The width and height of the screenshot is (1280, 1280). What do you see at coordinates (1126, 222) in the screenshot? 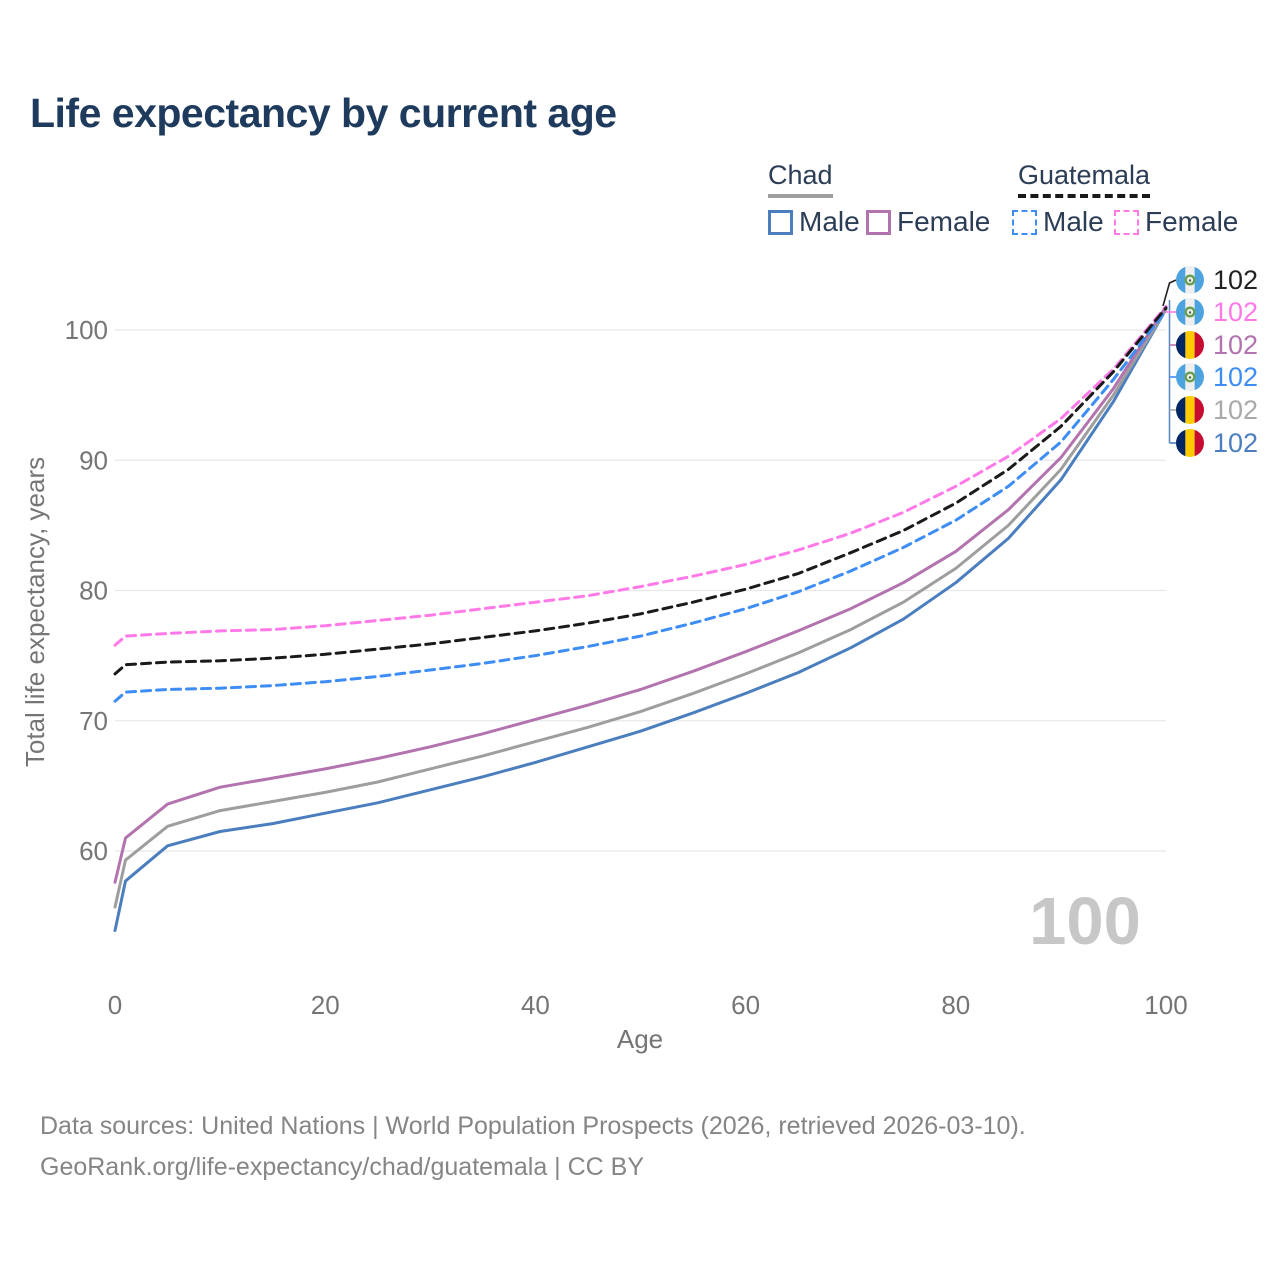
I see `guatemala-female-swatch-icon` at bounding box center [1126, 222].